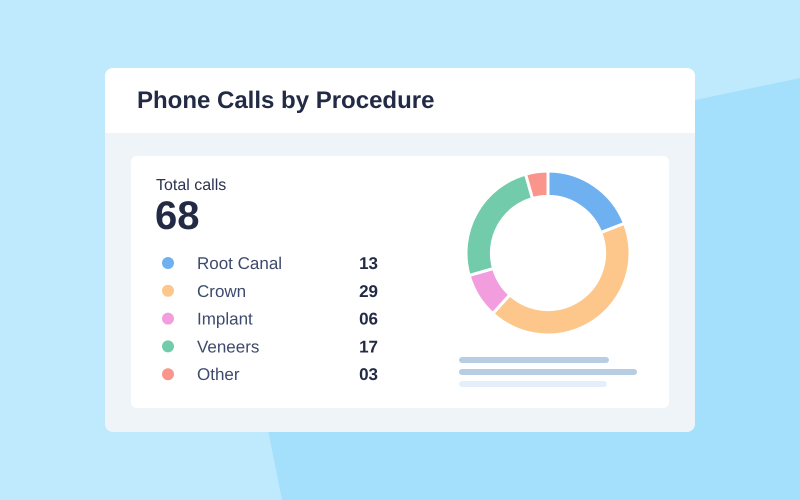 The width and height of the screenshot is (800, 500). Describe the element at coordinates (368, 346) in the screenshot. I see `data-label: 17` at that location.